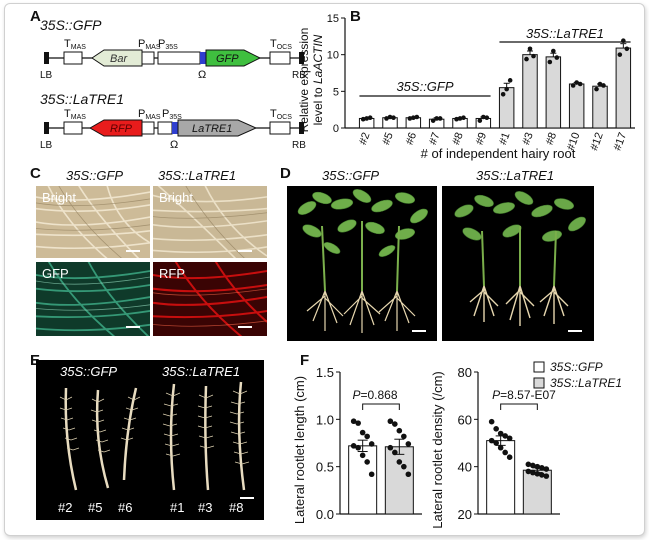 Image resolution: width=649 pixels, height=540 pixels. What do you see at coordinates (539, 367) in the screenshot?
I see `legend-swatch-gfp` at bounding box center [539, 367].